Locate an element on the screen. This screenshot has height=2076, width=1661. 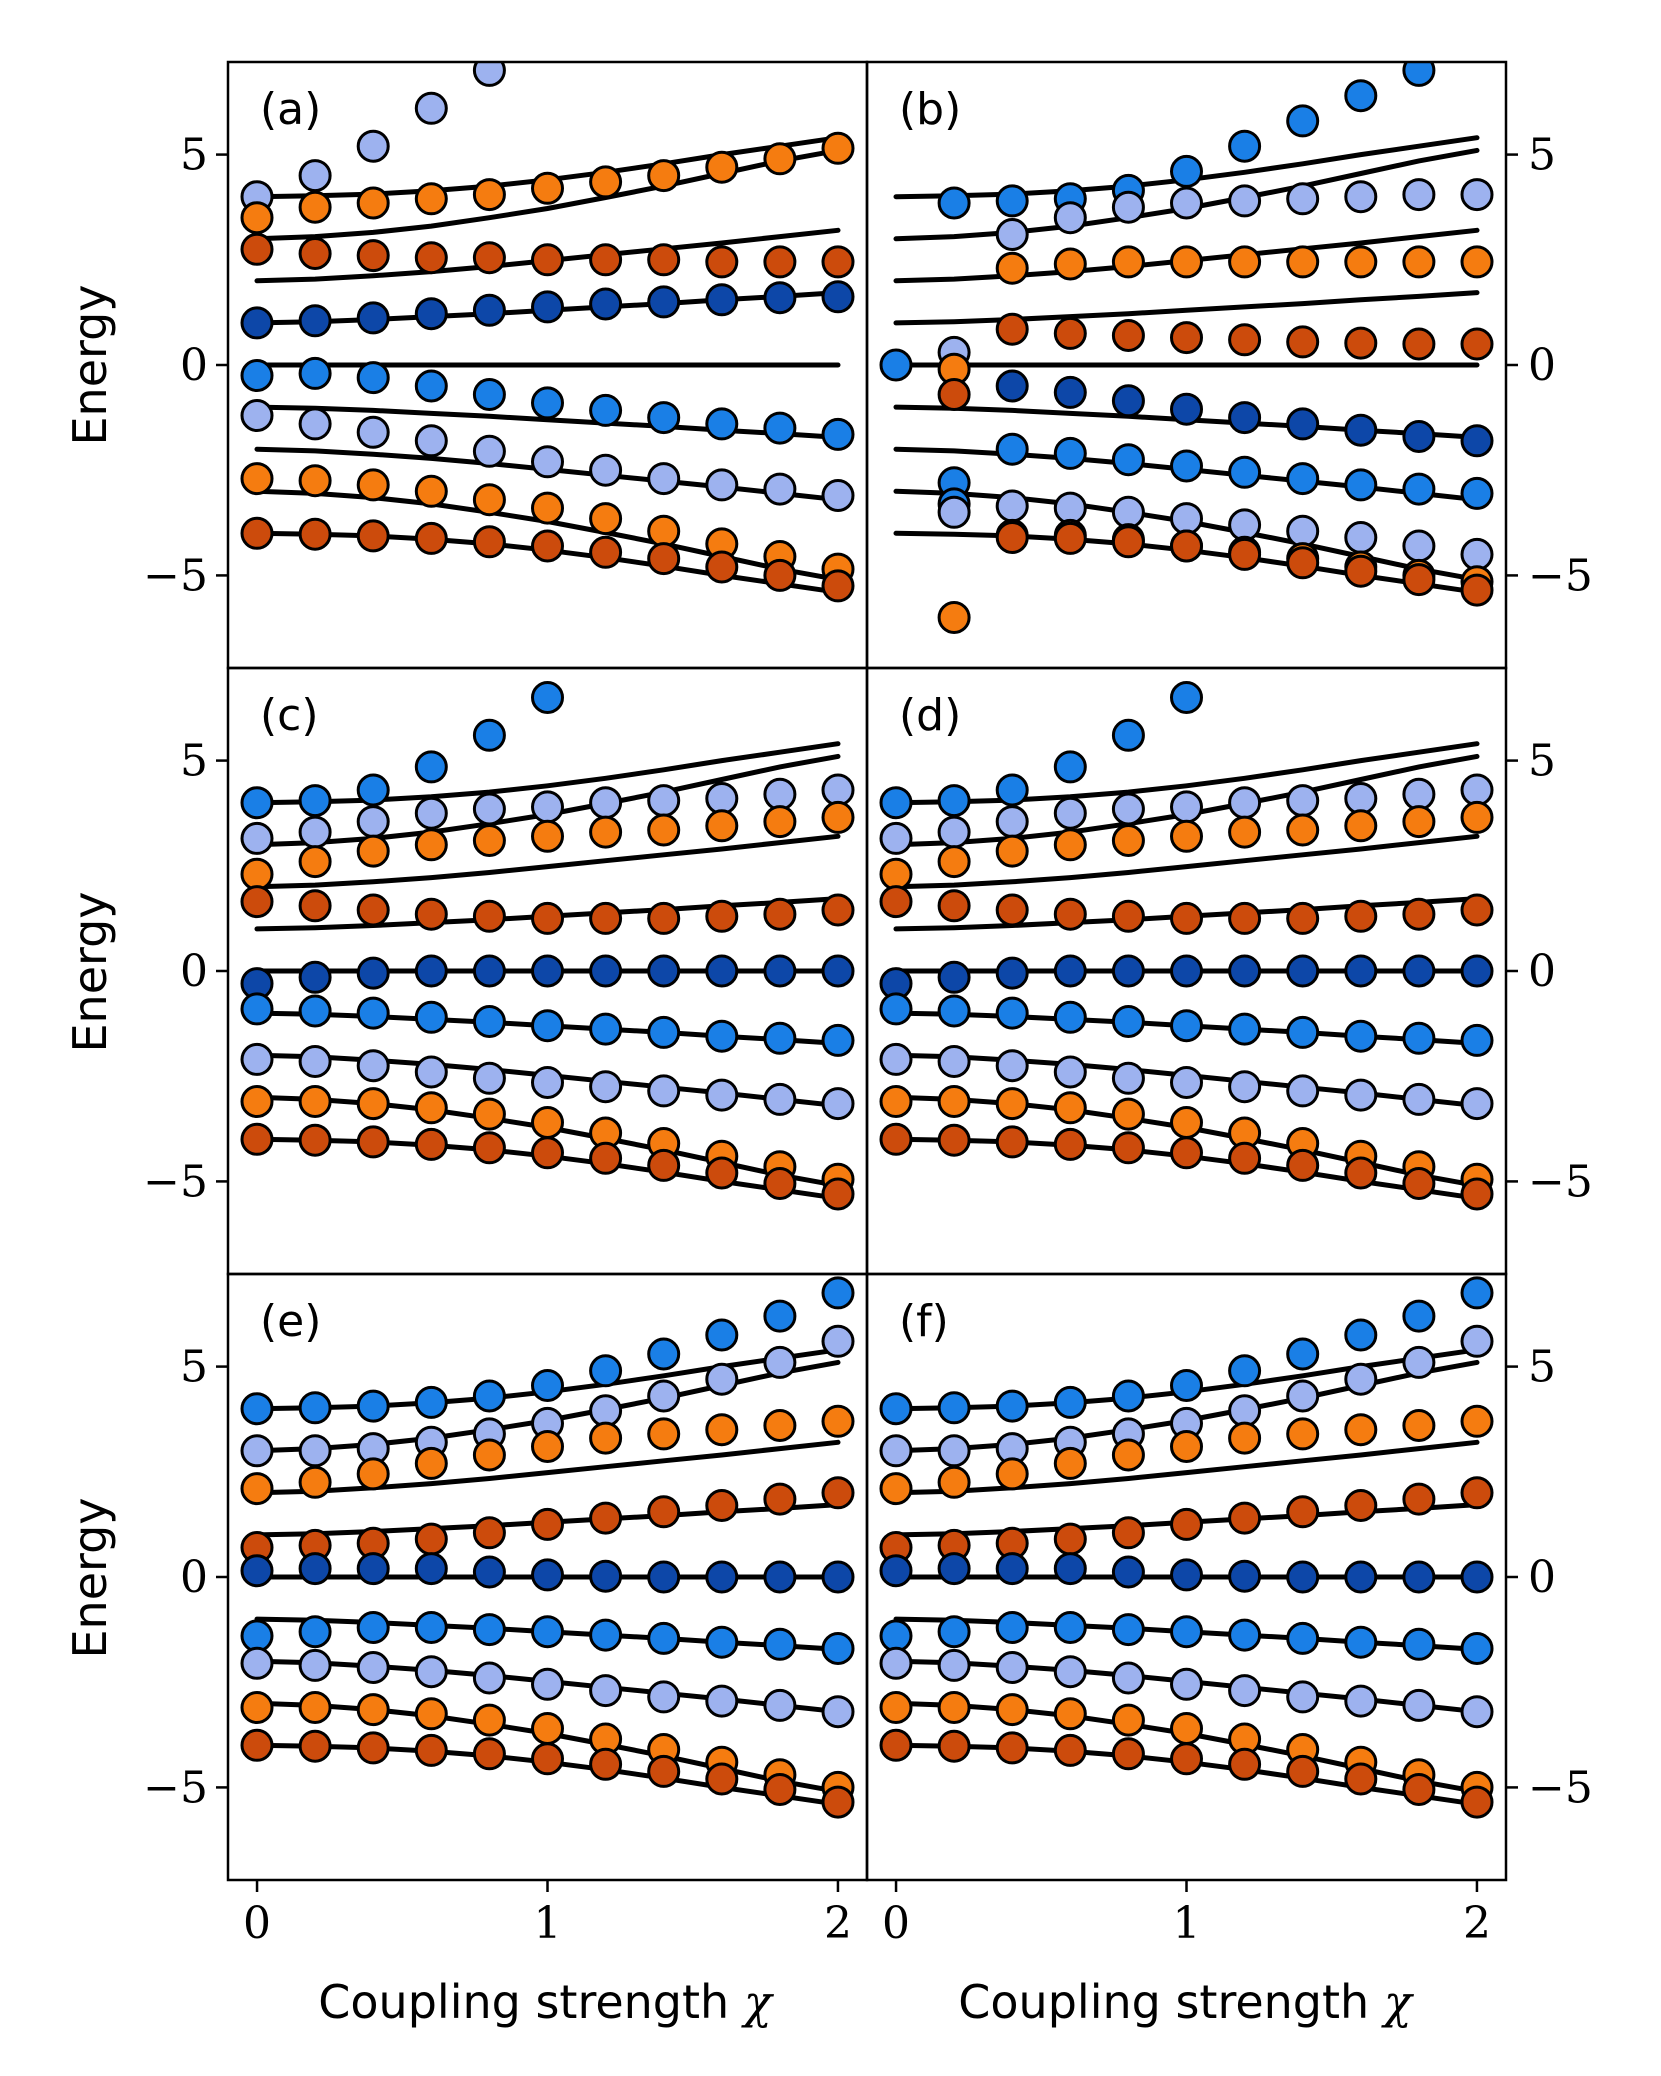
panel-e-ytick-label-2: 5 is located at coordinates (194, 1367).